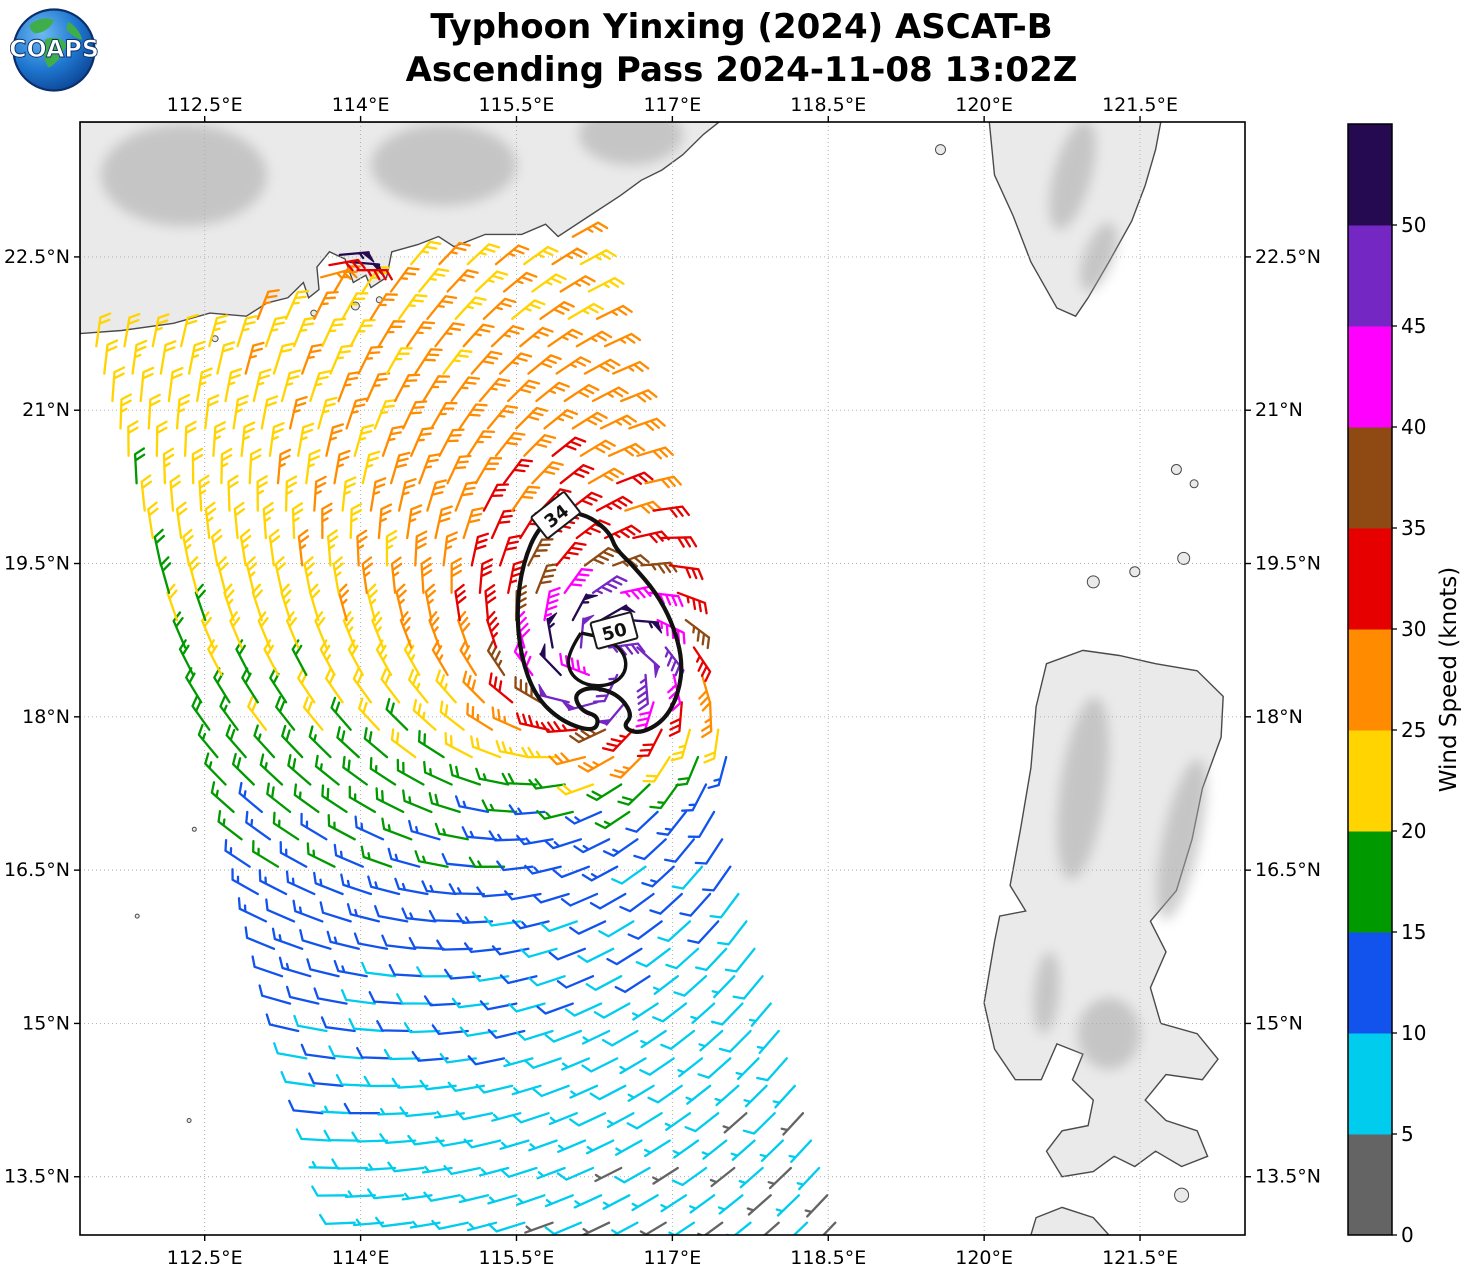  What do you see at coordinates (46, 1023) in the screenshot?
I see `lat-tick-label-left: 15°N` at bounding box center [46, 1023].